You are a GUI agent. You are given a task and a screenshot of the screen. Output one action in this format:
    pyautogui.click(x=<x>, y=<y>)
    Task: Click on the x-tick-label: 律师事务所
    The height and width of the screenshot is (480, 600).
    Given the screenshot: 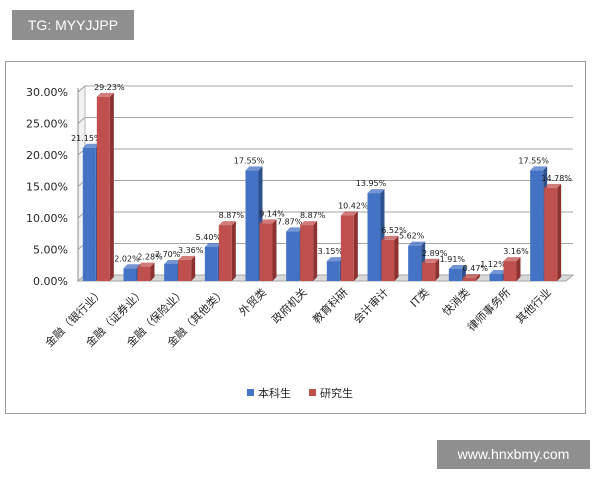 What is the action you would take?
    pyautogui.click(x=489, y=310)
    